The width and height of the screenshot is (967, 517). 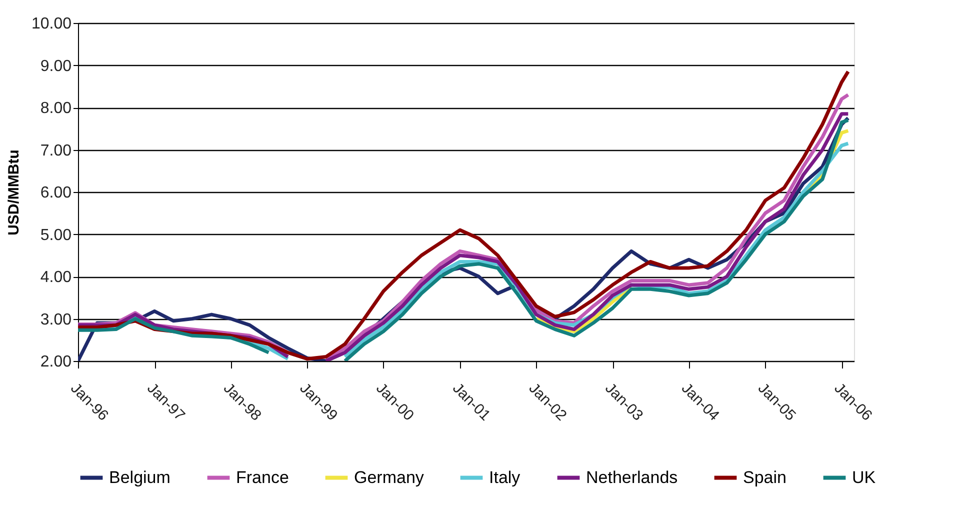 What do you see at coordinates (139, 477) in the screenshot?
I see `legend-label: Belgium` at bounding box center [139, 477].